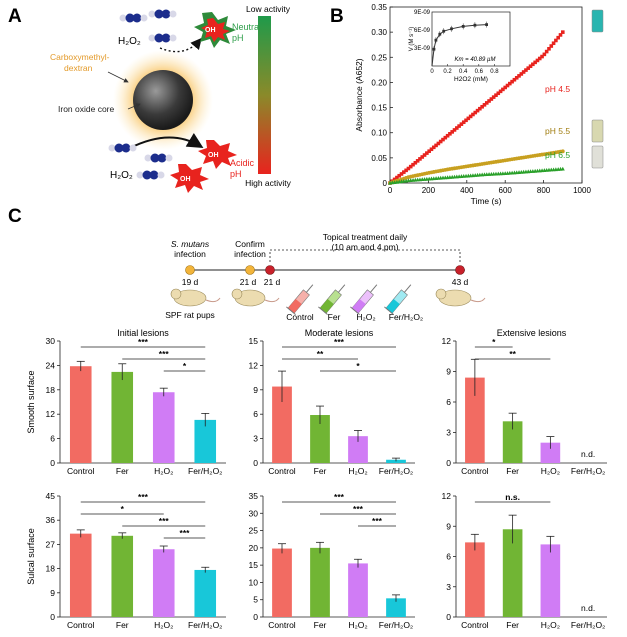  Describe the element at coordinates (512, 354) in the screenshot. I see `significance-label: **` at that location.